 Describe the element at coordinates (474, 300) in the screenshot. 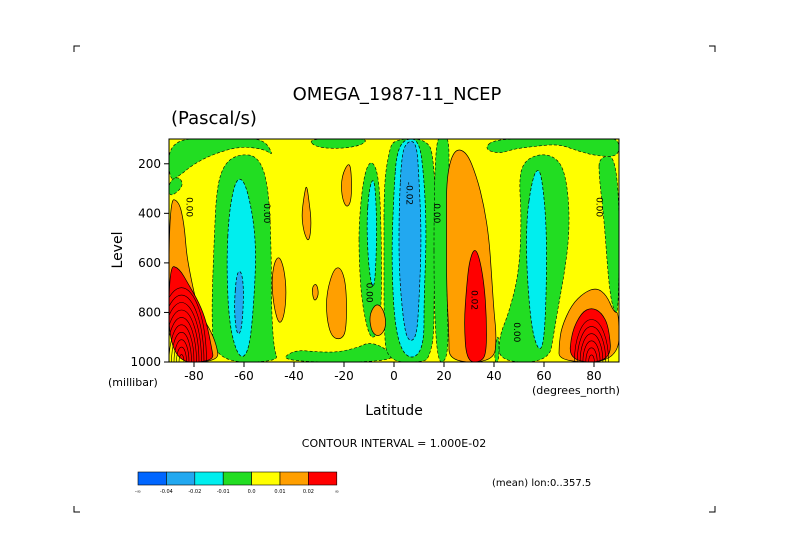

I see `contour-label: 0.02` at that location.